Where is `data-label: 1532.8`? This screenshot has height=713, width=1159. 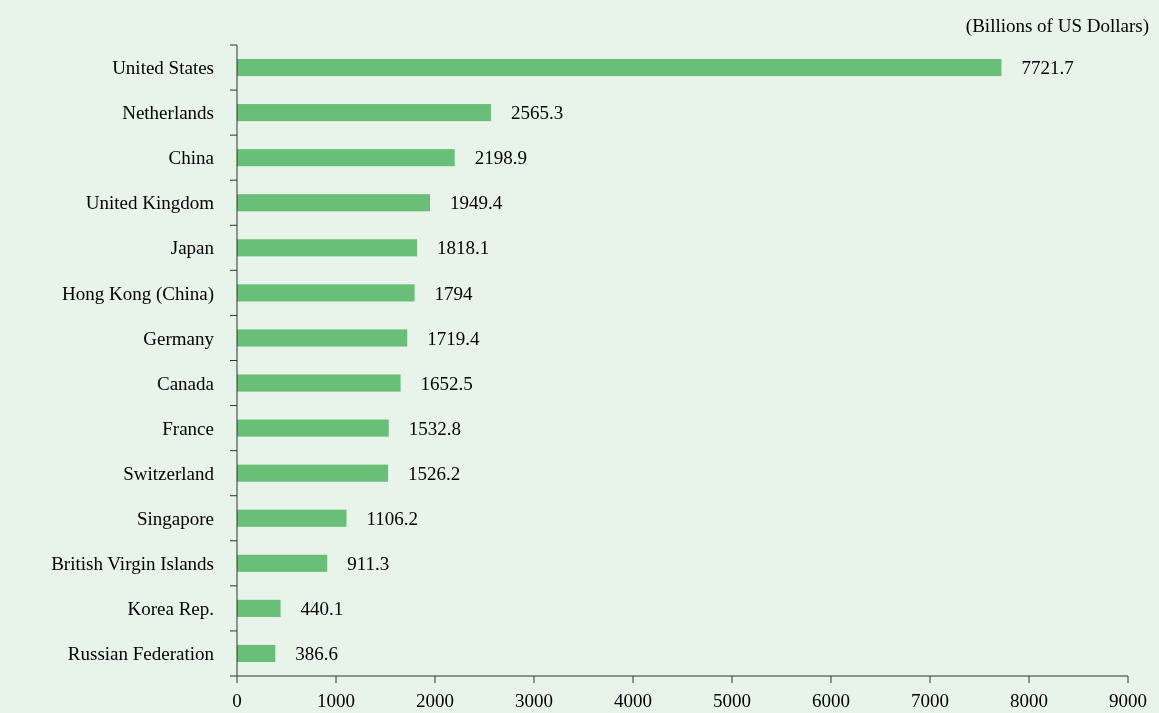
data-label: 1532.8 is located at coordinates (434, 428).